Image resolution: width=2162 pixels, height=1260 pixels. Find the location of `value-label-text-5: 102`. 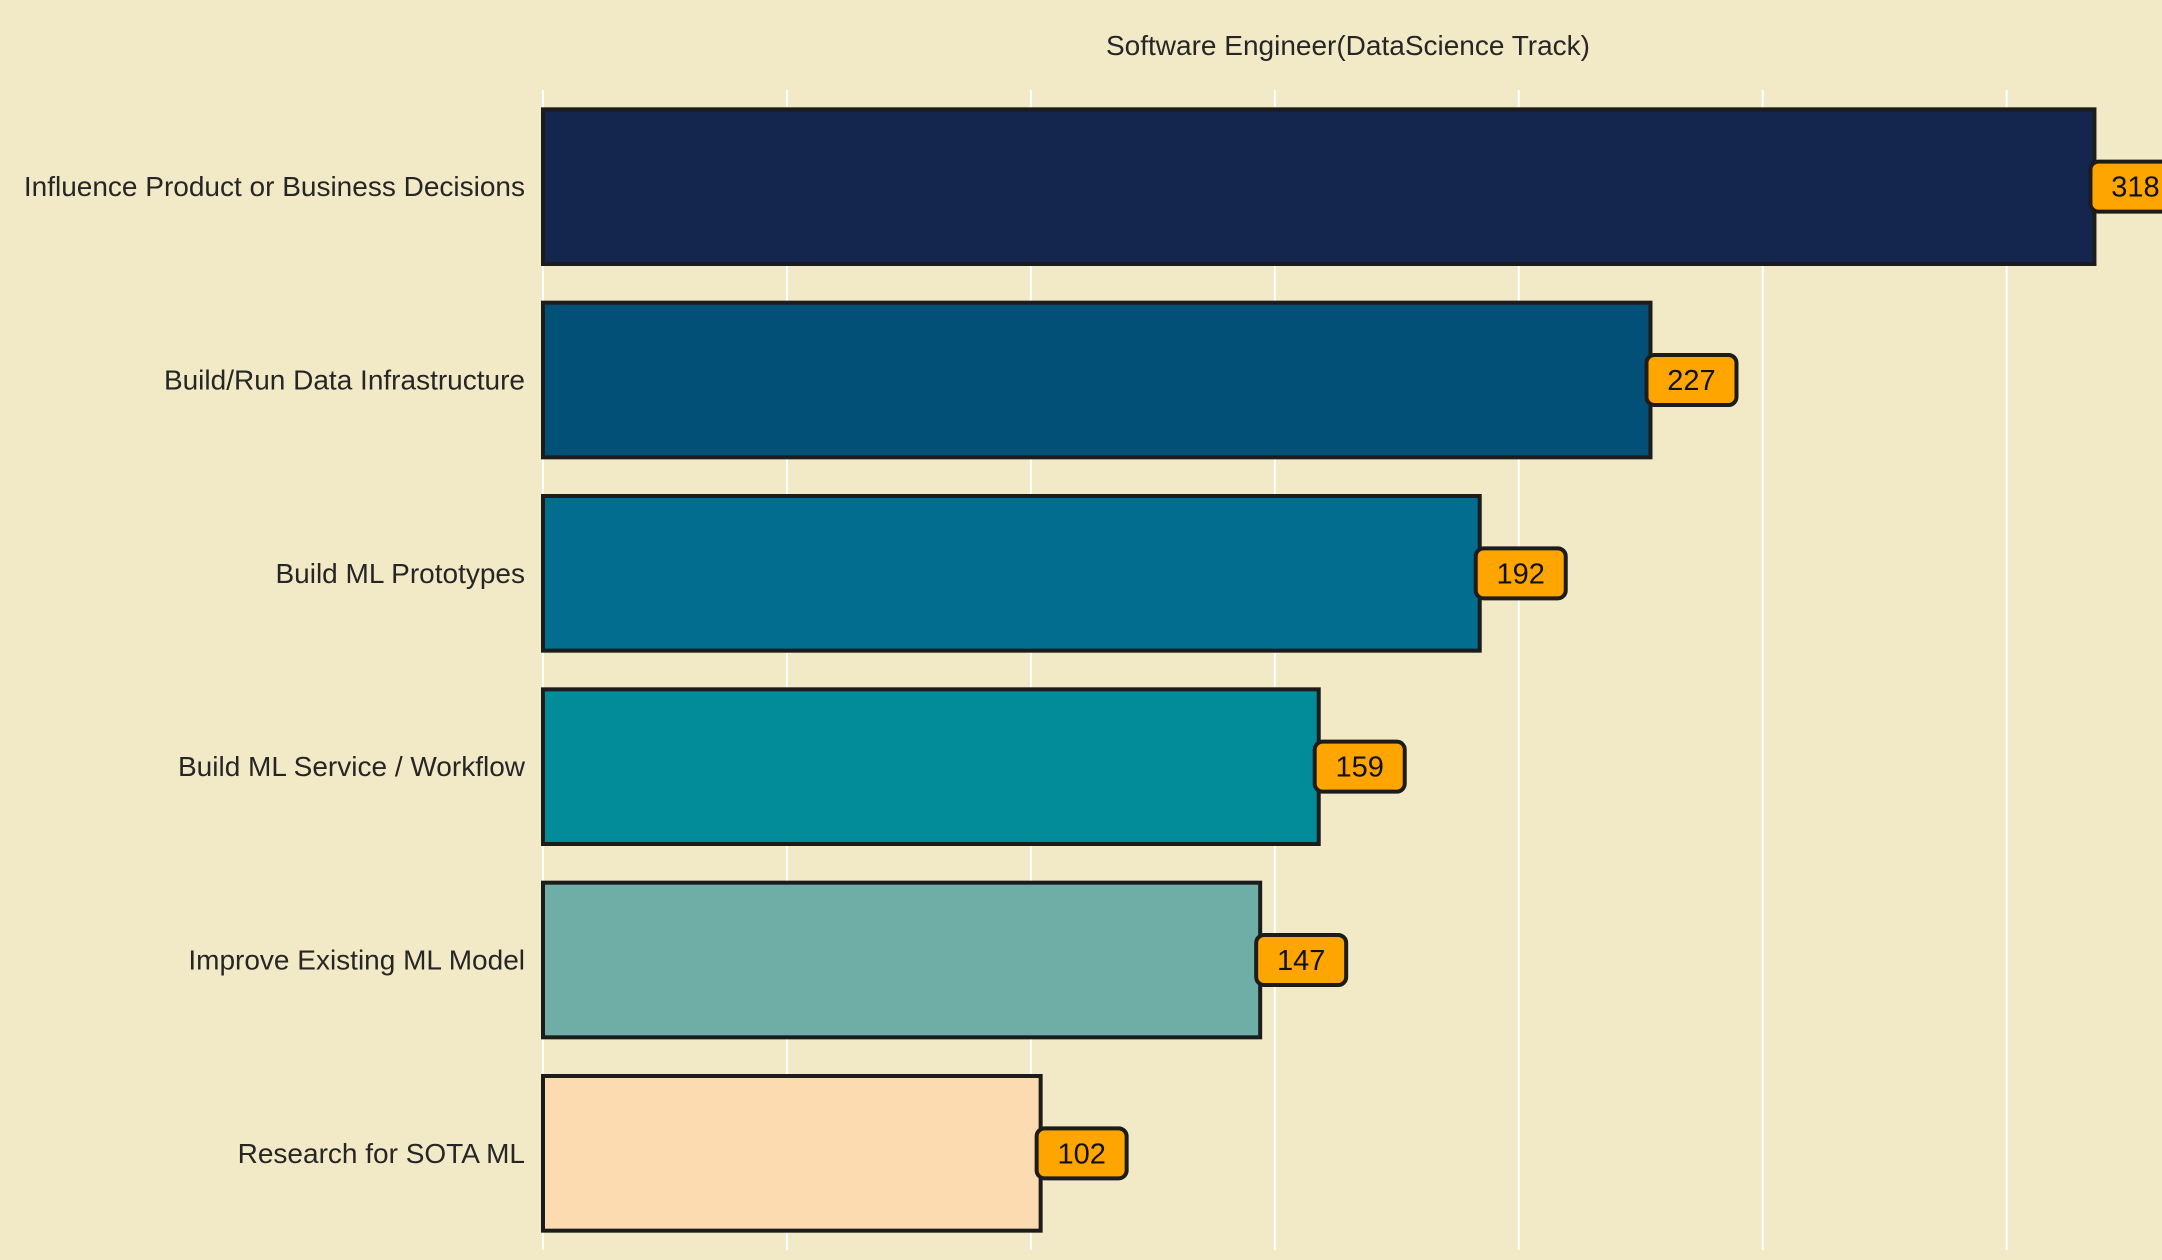

value-label-text-5: 102 is located at coordinates (1081, 1154).